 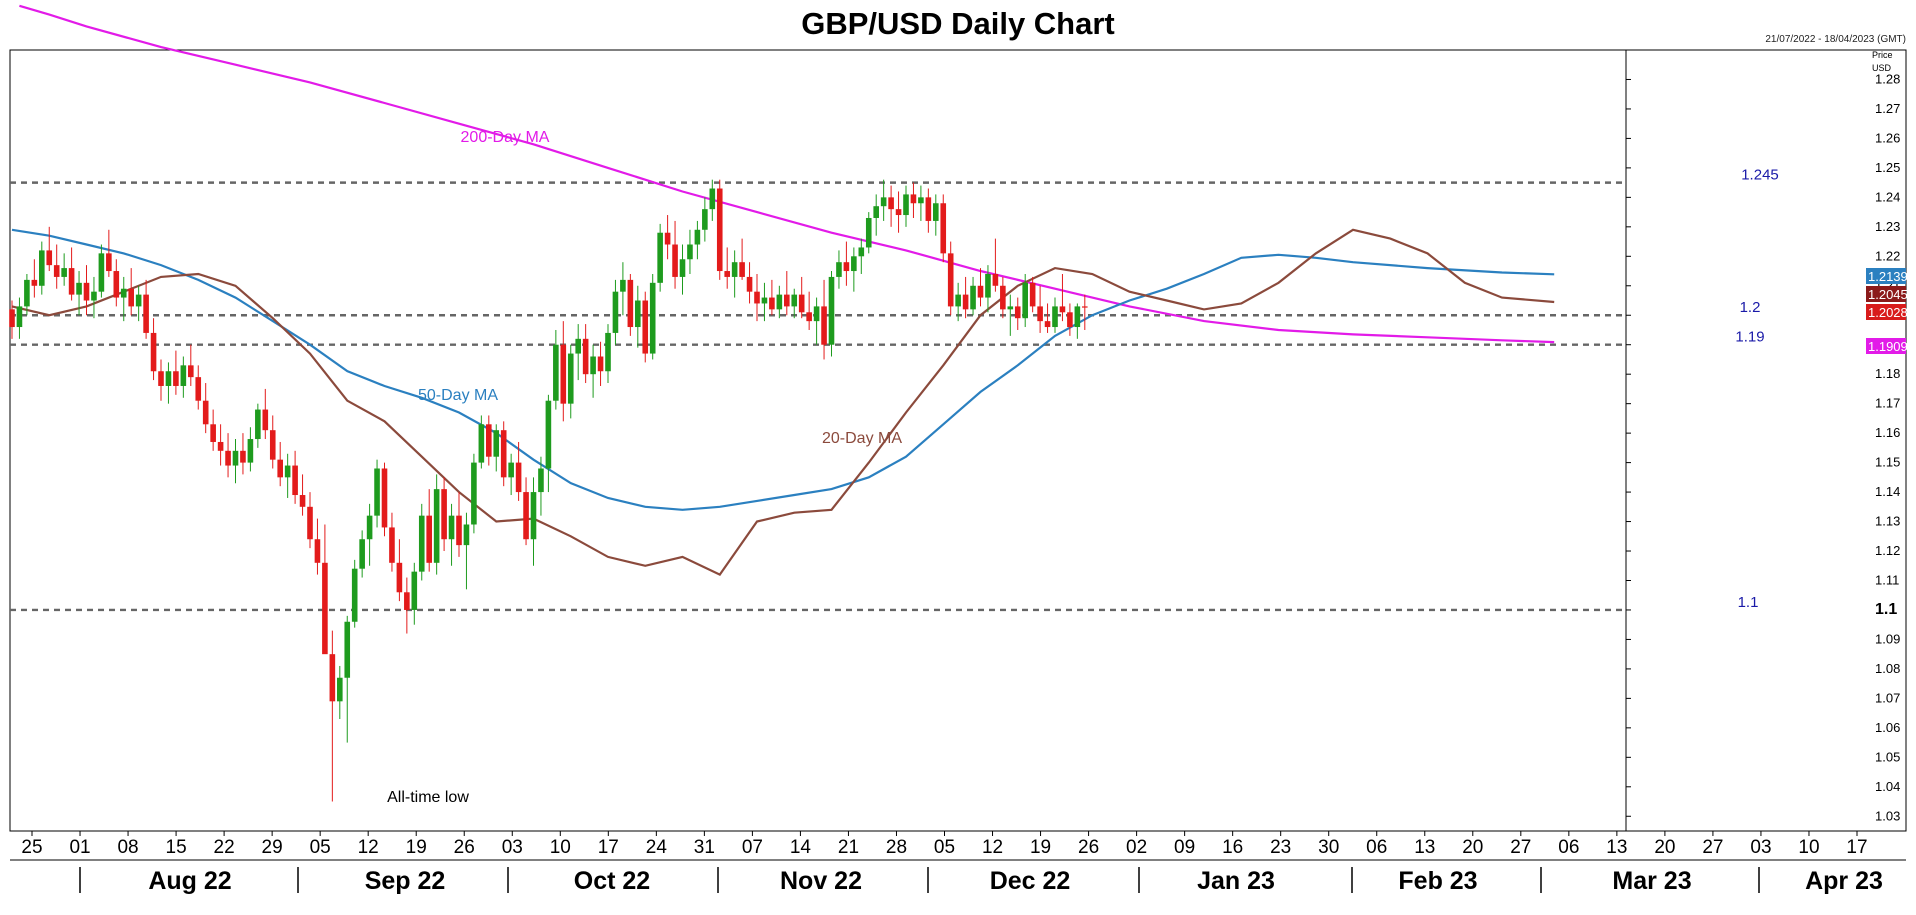 I want to click on x-month-label: Apr 23, so click(x=1844, y=881).